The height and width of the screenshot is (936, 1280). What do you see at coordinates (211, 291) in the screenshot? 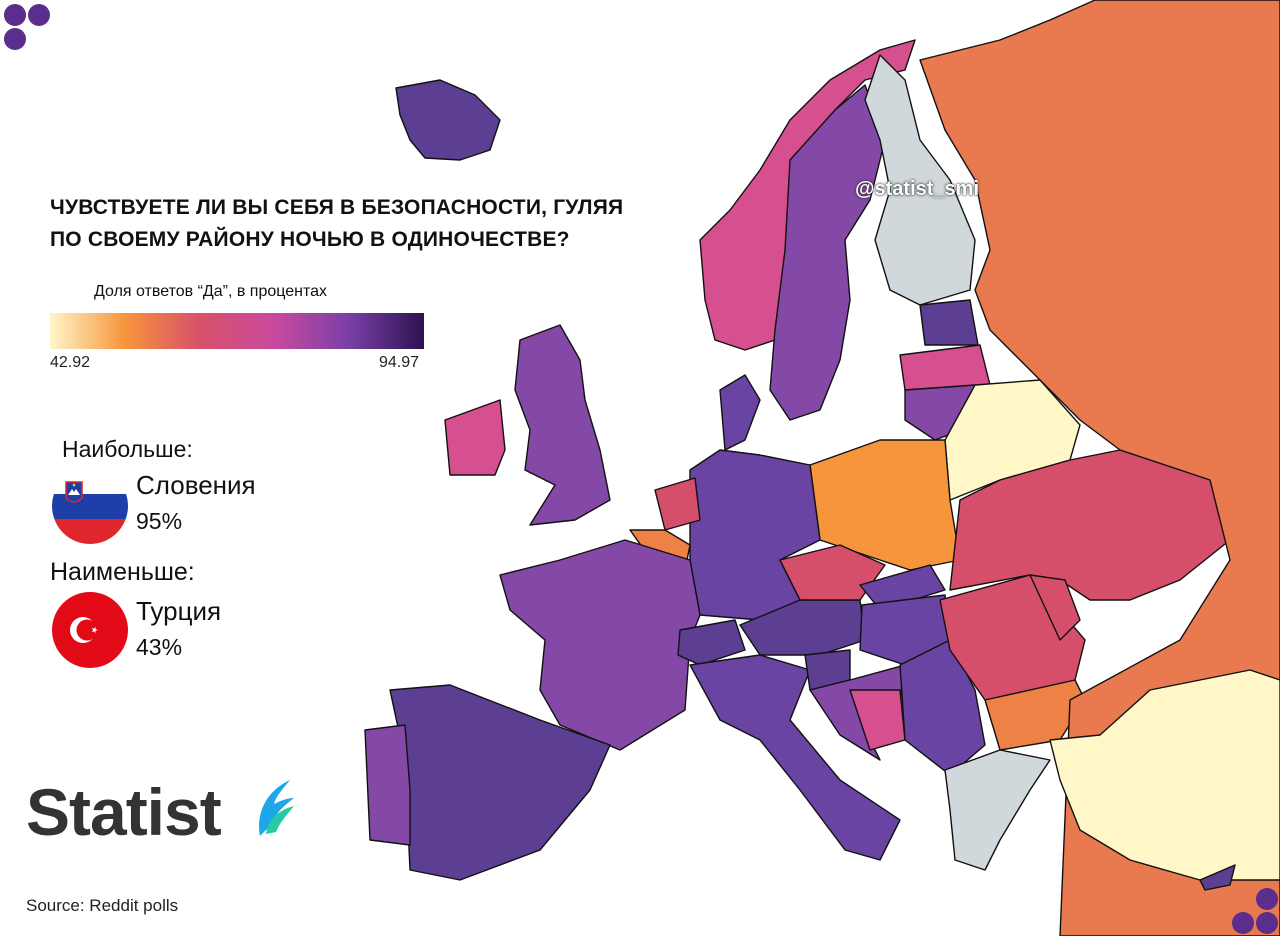
I see `legend-label: Доля ответов “Да”, в процентах` at bounding box center [211, 291].